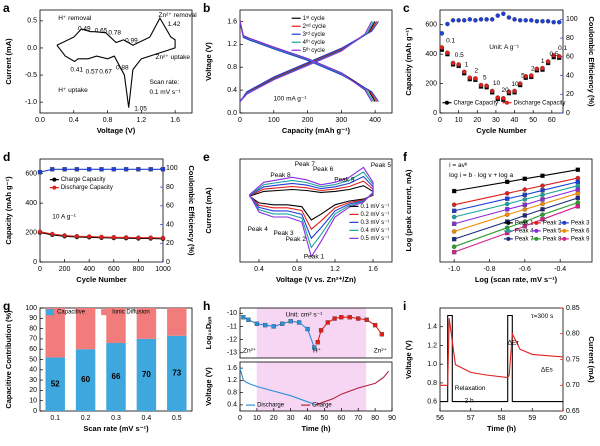  Describe the element at coordinates (477, 120) in the screenshot. I see `x-tick-label: 20` at that location.